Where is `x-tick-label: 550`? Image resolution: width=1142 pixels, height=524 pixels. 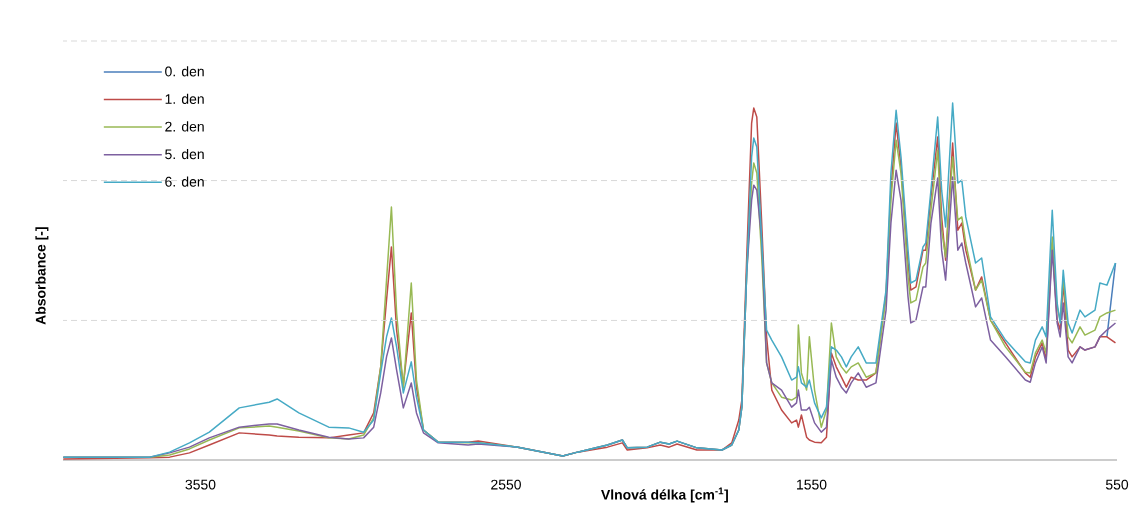 x-tick-label: 550 is located at coordinates (1117, 484).